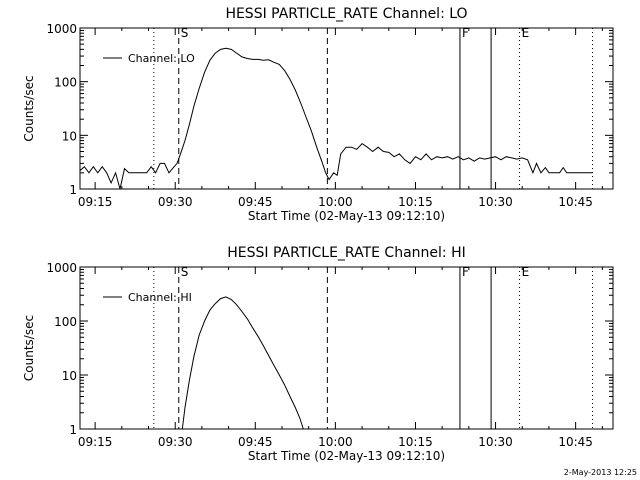 This screenshot has width=640, height=480. Describe the element at coordinates (335, 442) in the screenshot. I see `panel-2-x-tick-label-4: 10:00` at that location.